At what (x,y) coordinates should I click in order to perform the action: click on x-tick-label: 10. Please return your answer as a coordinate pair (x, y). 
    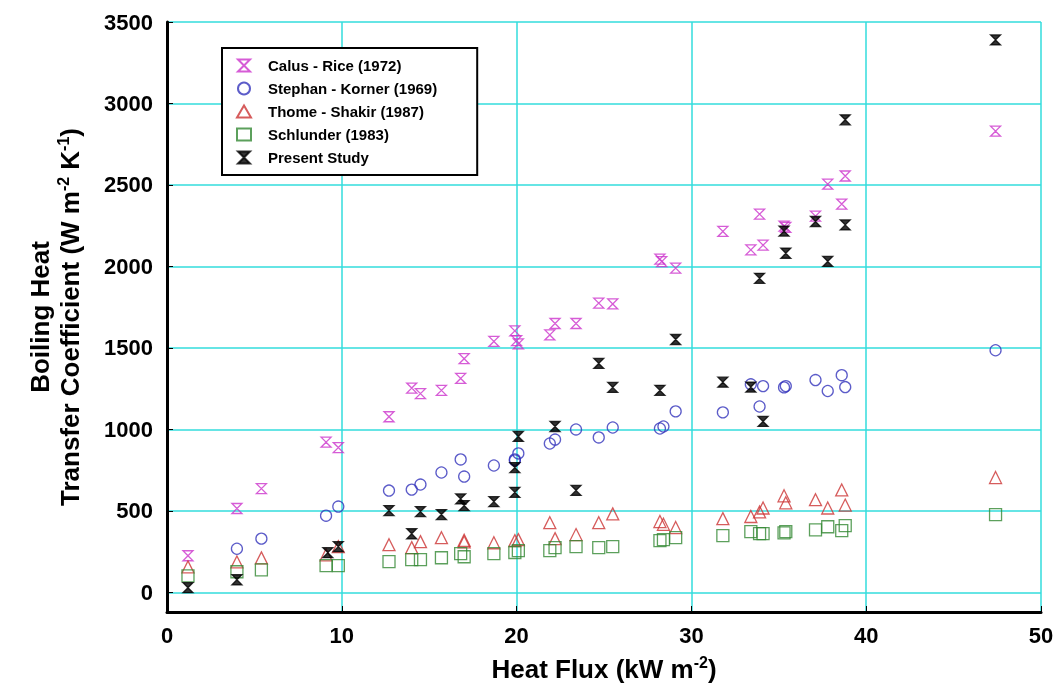
    Looking at the image, I should click on (342, 635).